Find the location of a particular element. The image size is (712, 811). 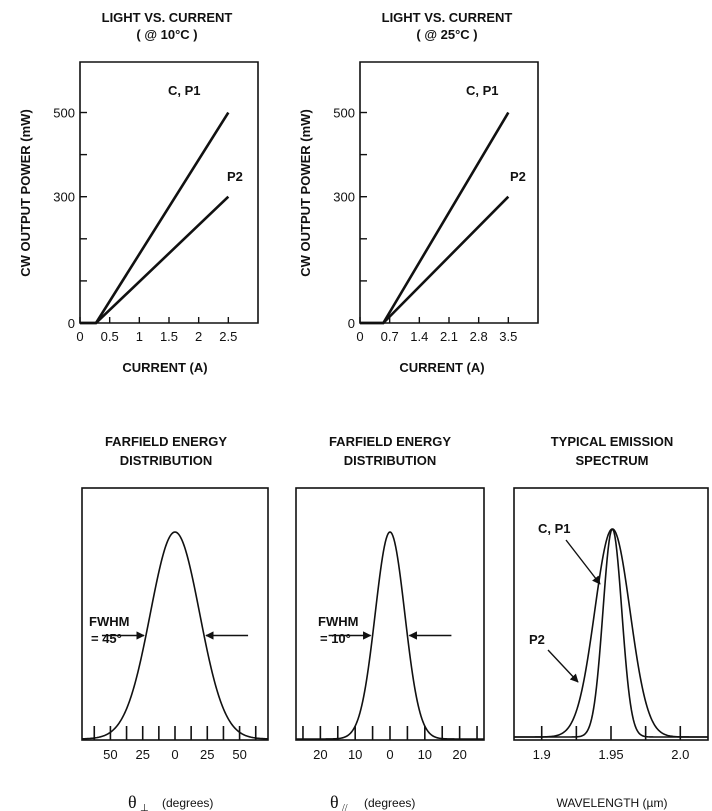

x-tick-label: 1.4 is located at coordinates (419, 336).